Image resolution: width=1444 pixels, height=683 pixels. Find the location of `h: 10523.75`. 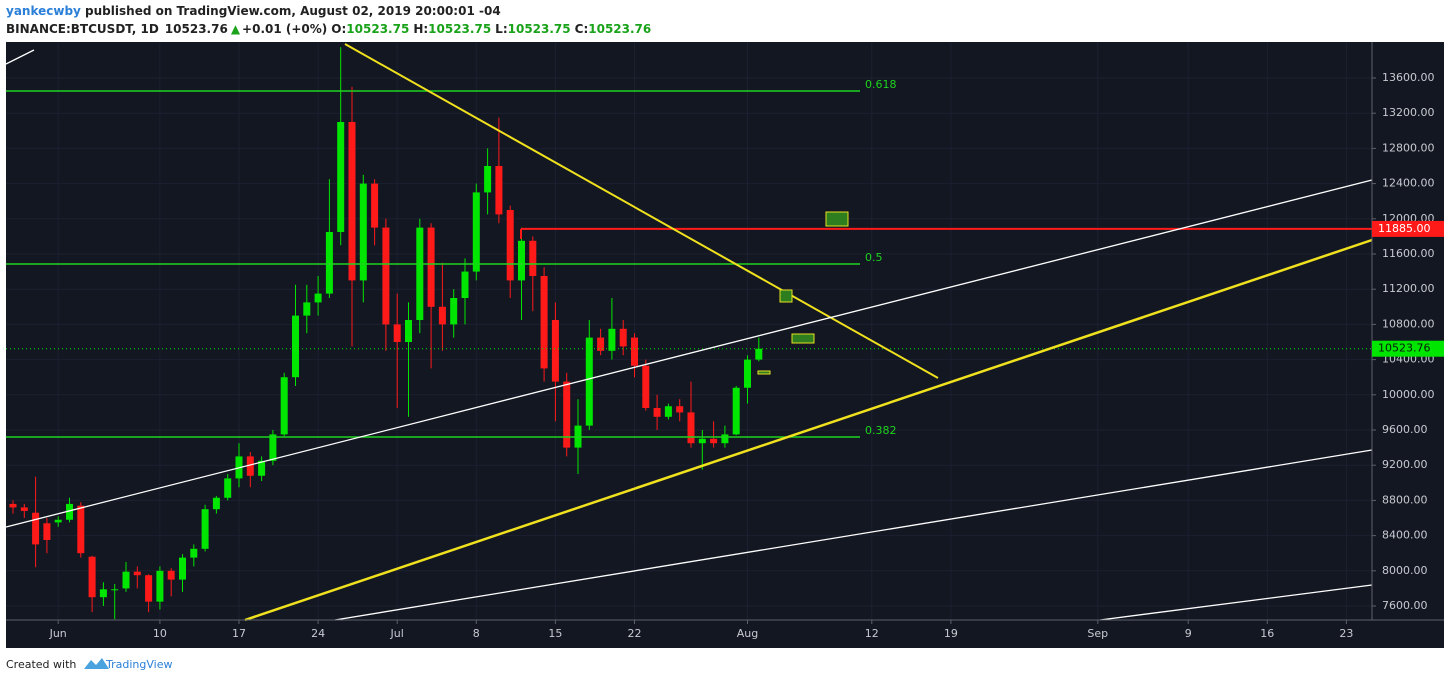

h: 10523.75 is located at coordinates (459, 29).